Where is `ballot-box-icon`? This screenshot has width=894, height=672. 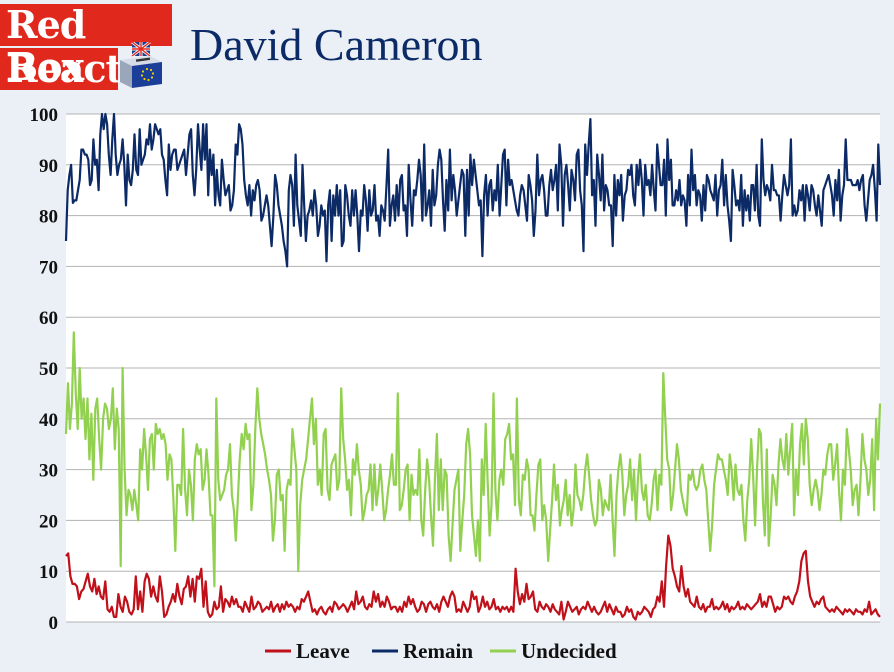 ballot-box-icon is located at coordinates (141, 65).